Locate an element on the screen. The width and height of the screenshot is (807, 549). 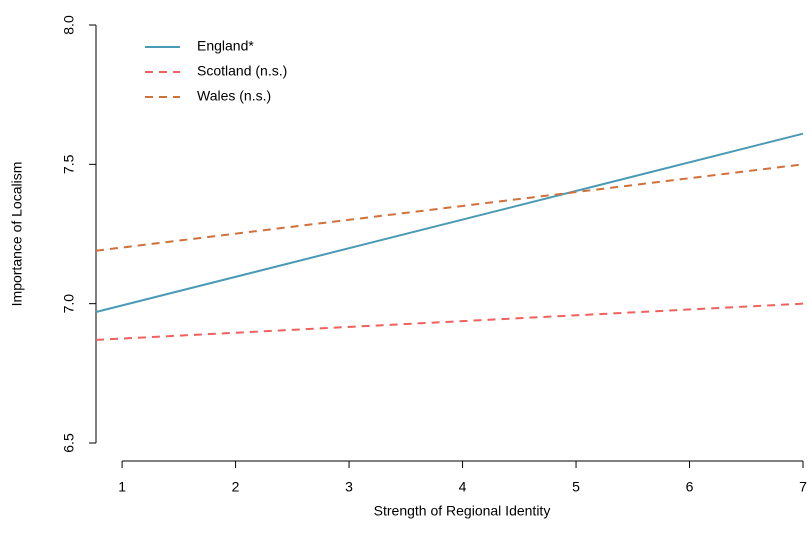
x-tick-label: 7 is located at coordinates (803, 487).